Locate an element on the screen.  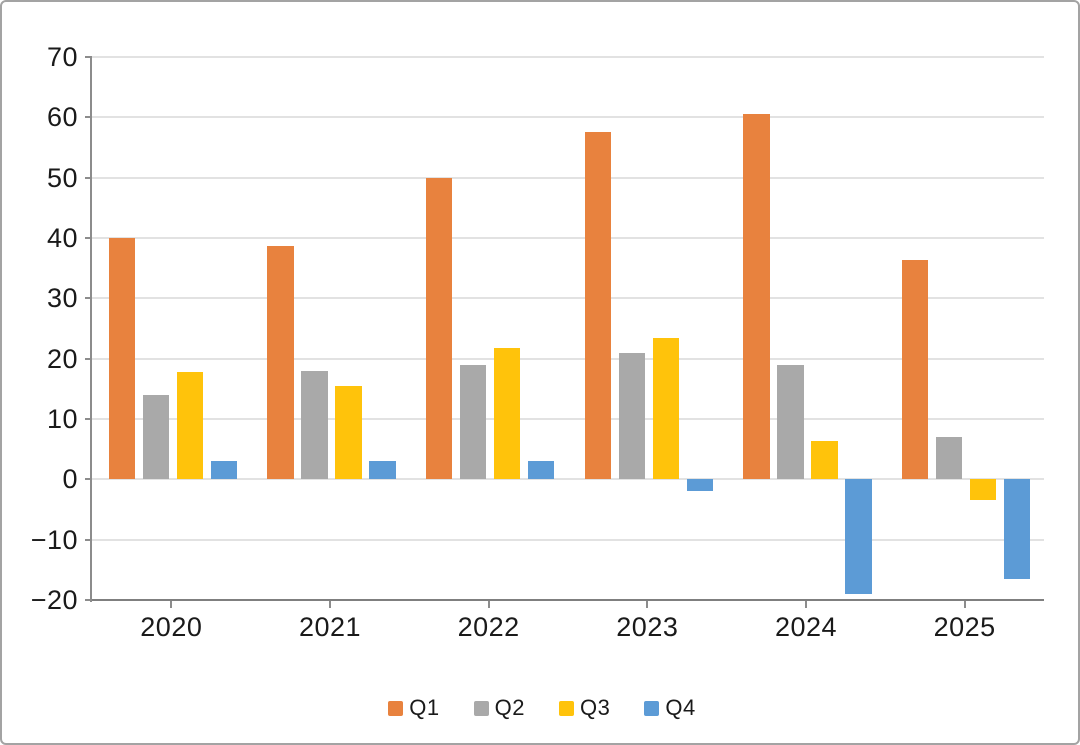
bar-q1-2020 is located at coordinates (121, 359).